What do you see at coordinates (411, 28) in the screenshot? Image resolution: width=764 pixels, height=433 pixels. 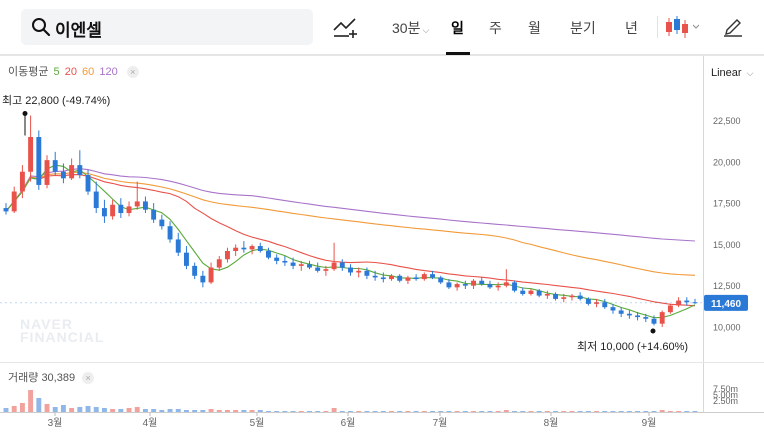 I see `period-30min: 30분 ⌵` at bounding box center [411, 28].